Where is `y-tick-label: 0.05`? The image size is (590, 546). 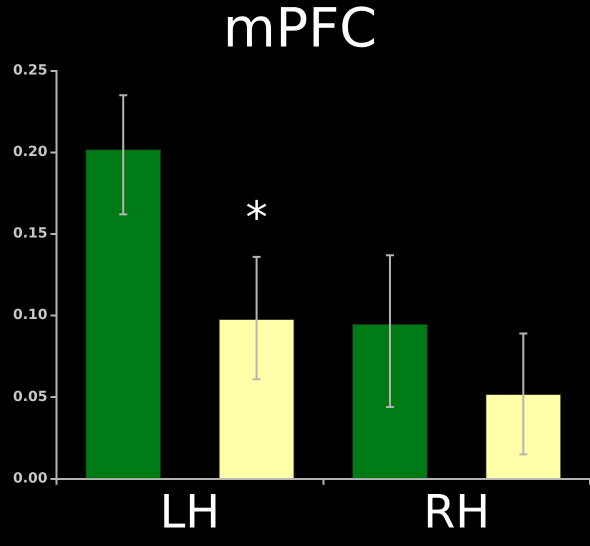
y-tick-label: 0.05 is located at coordinates (30, 396).